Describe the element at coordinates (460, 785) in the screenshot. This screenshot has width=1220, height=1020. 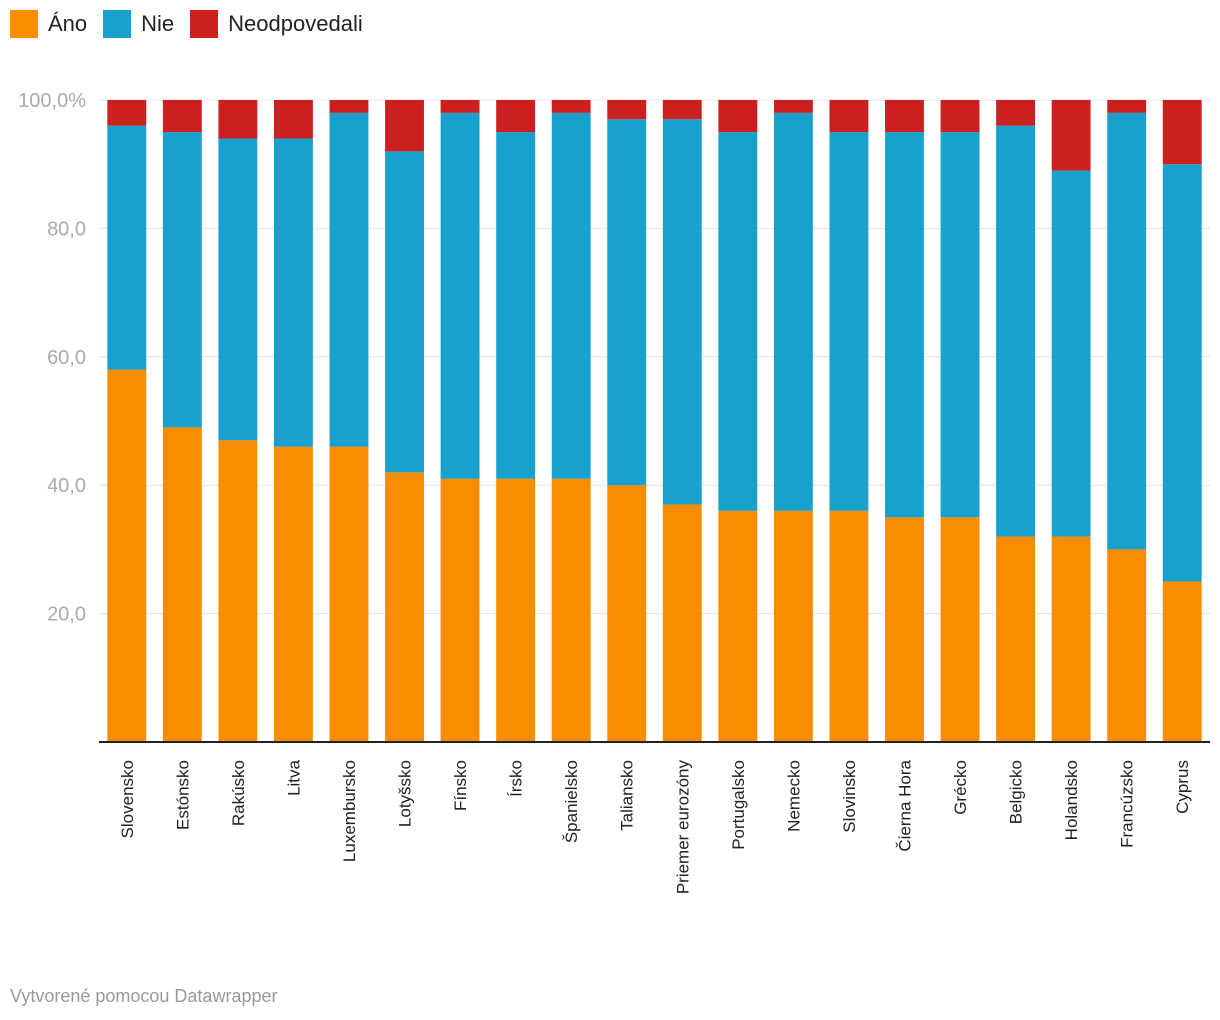
I see `category-label: Fínsko` at that location.